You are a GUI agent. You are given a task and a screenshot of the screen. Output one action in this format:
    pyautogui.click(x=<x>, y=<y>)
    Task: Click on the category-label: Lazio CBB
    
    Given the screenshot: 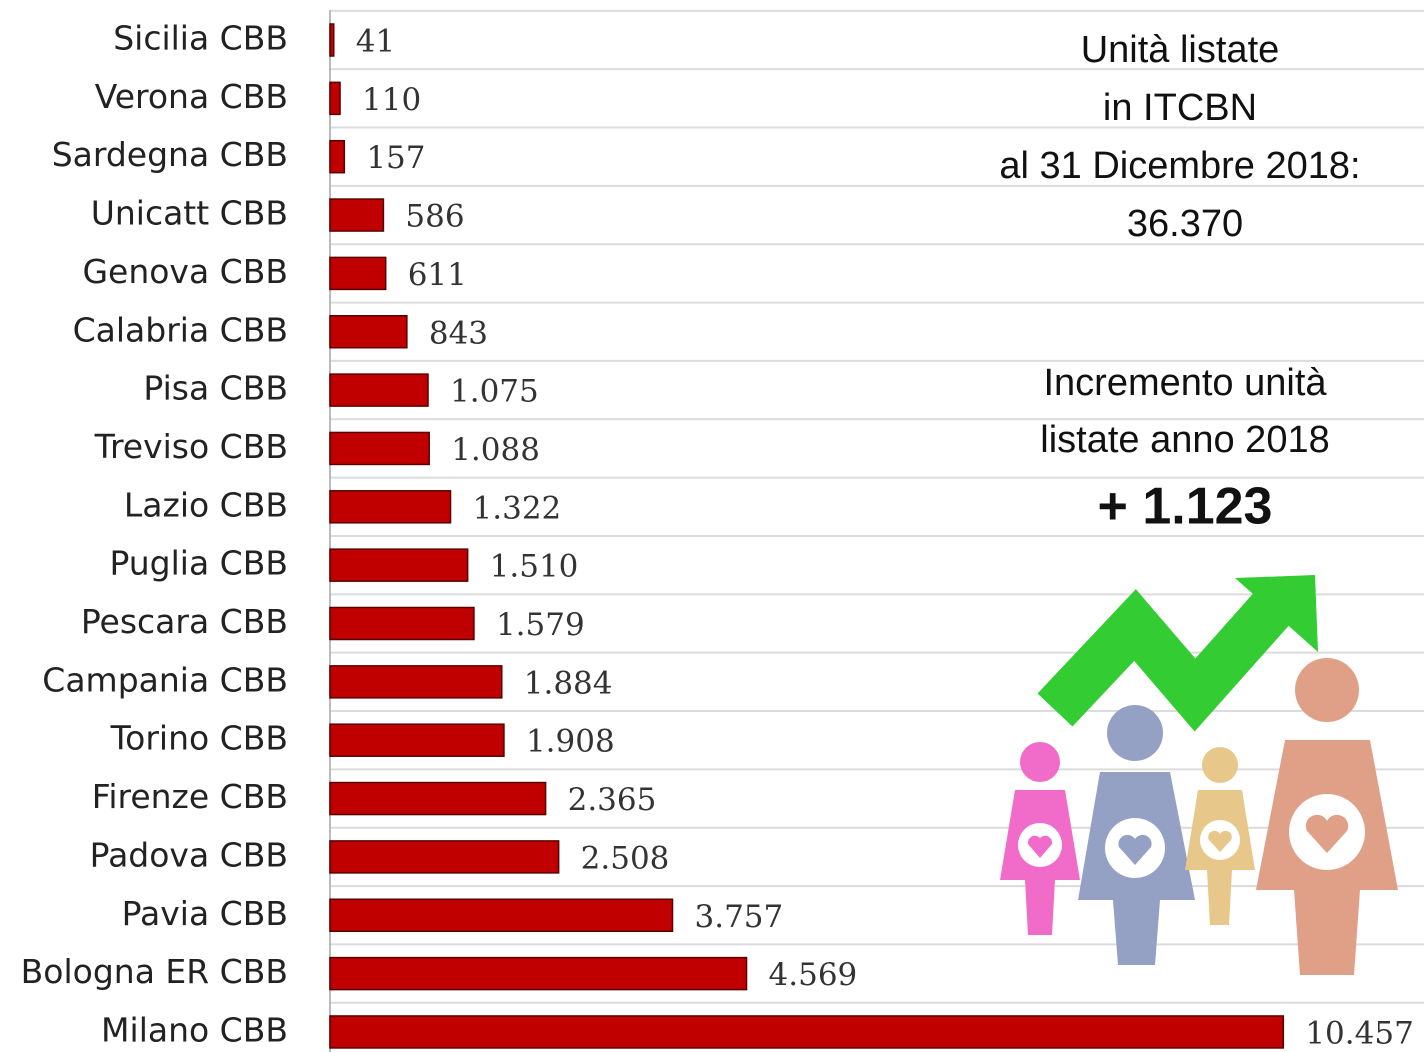 What is the action you would take?
    pyautogui.click(x=206, y=504)
    